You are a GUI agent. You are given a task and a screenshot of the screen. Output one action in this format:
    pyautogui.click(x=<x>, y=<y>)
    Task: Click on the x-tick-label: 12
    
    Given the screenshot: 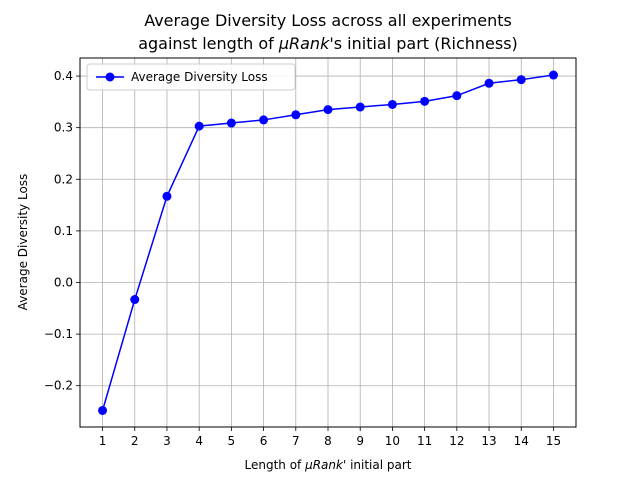 What is the action you would take?
    pyautogui.click(x=456, y=441)
    